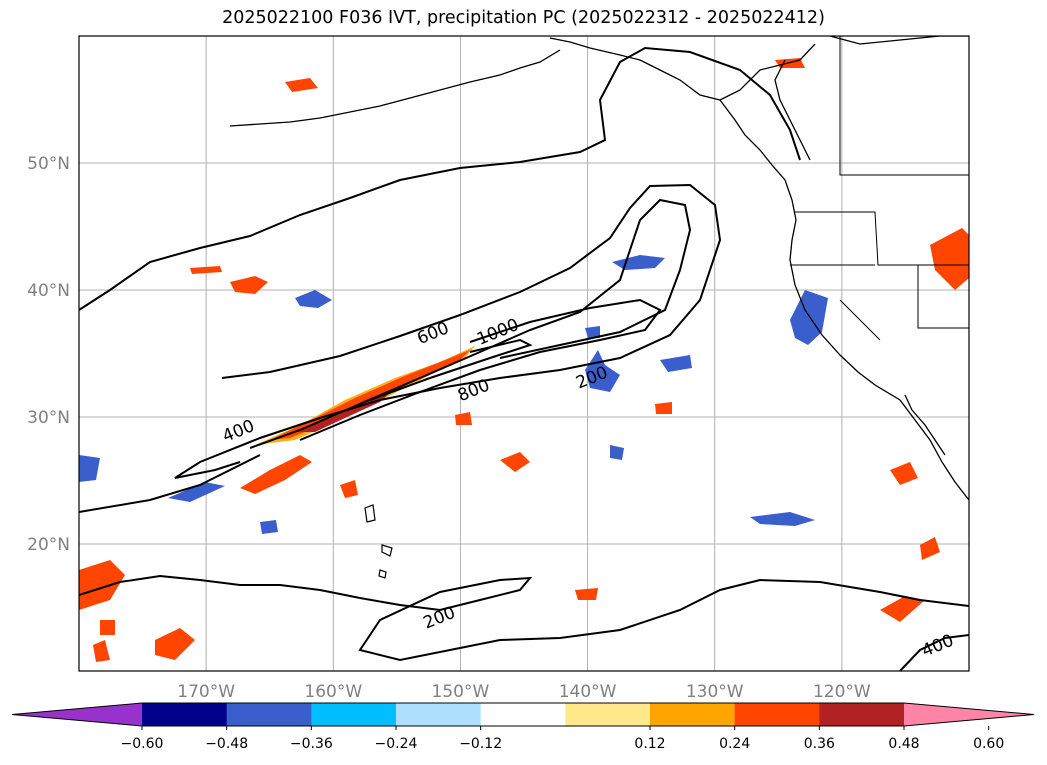  I want to click on colorbar-tick-label: −0.36, so click(311, 744).